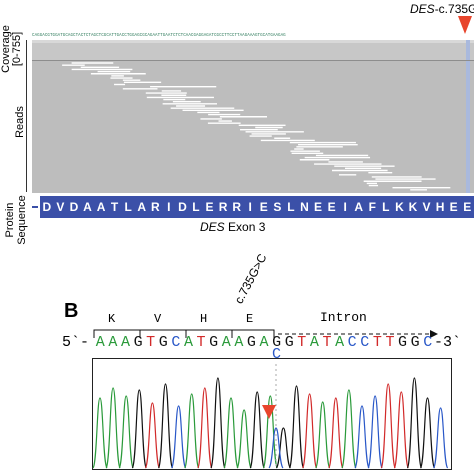  What do you see at coordinates (114, 207) in the screenshot?
I see `amino-acid: T` at bounding box center [114, 207].